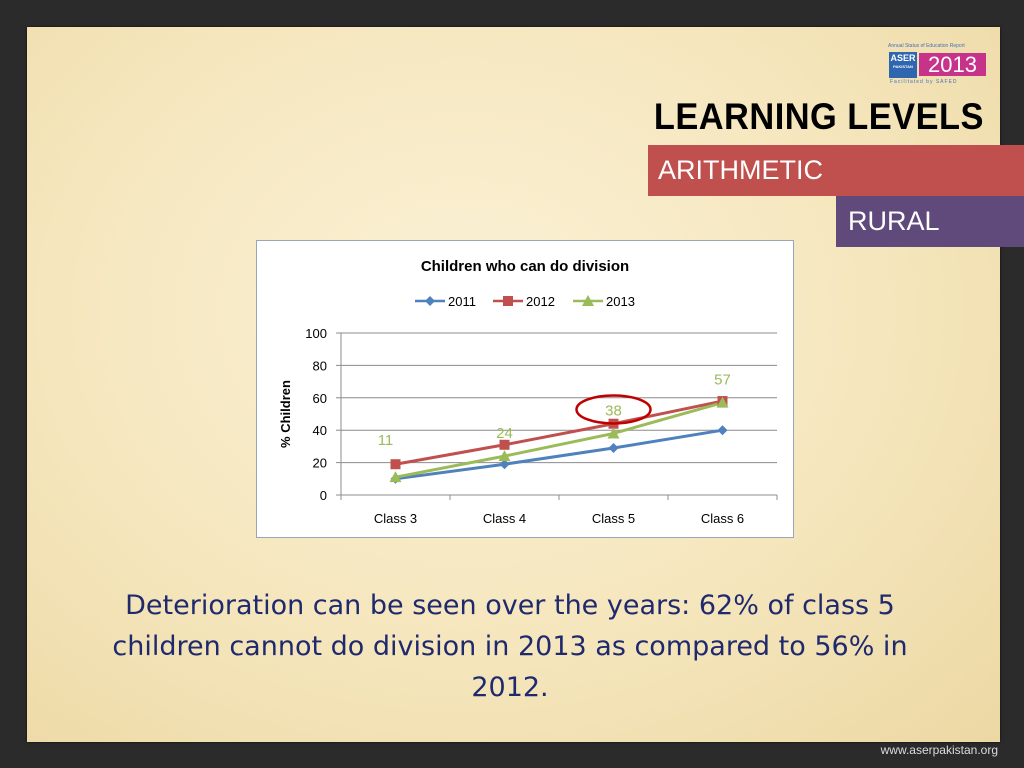  I want to click on y-tick-label-0: 0, so click(323, 495).